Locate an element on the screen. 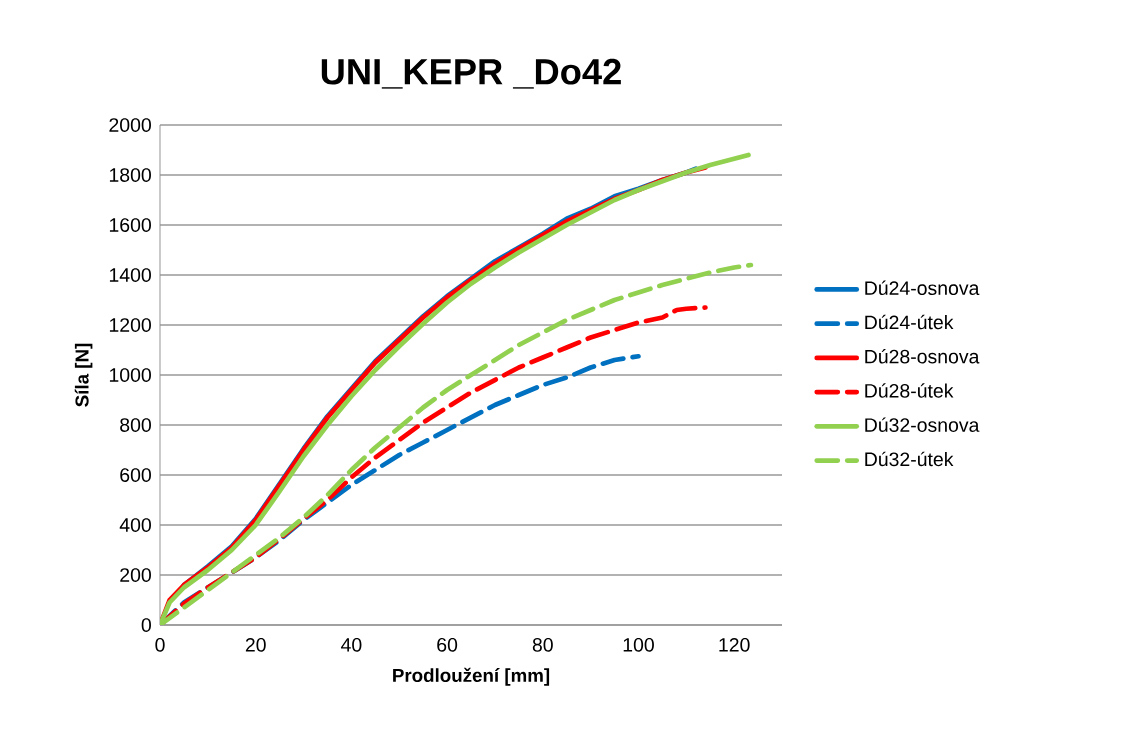 This screenshot has width=1130, height=740. y-tick-label: 1600 is located at coordinates (130, 225).